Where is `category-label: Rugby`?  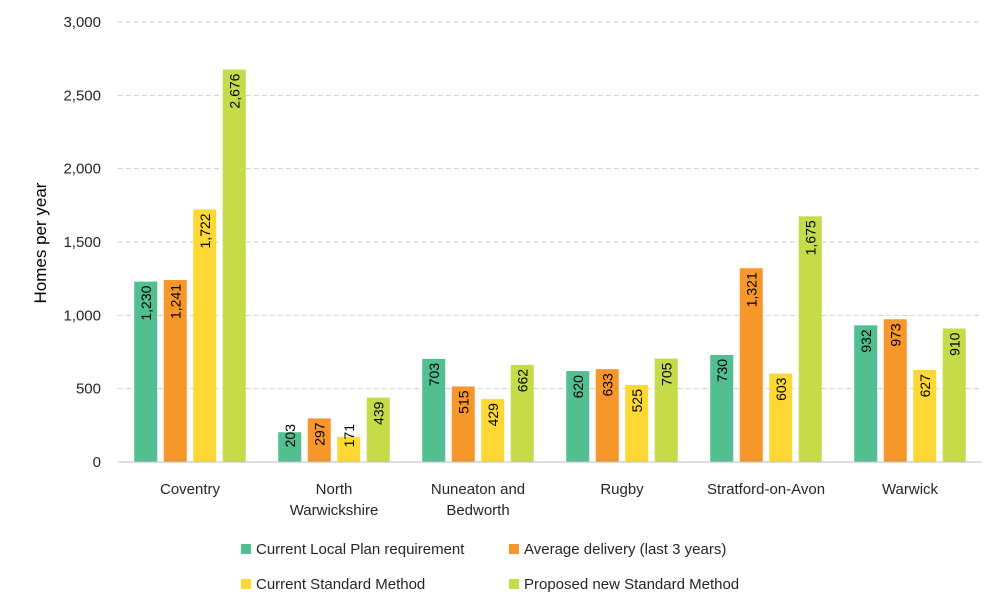 category-label: Rugby is located at coordinates (622, 489).